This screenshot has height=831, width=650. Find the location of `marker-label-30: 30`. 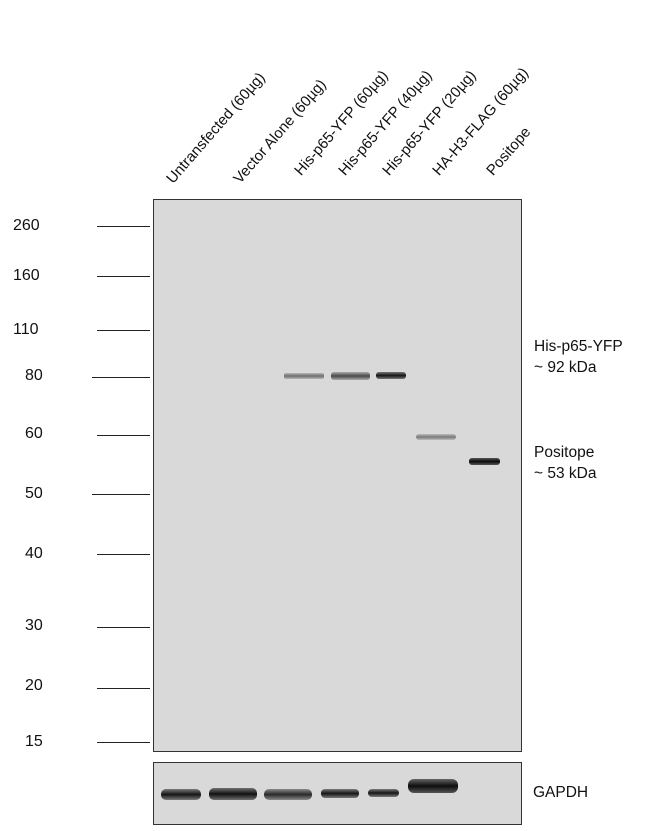

marker-label-30: 30 is located at coordinates (34, 625).